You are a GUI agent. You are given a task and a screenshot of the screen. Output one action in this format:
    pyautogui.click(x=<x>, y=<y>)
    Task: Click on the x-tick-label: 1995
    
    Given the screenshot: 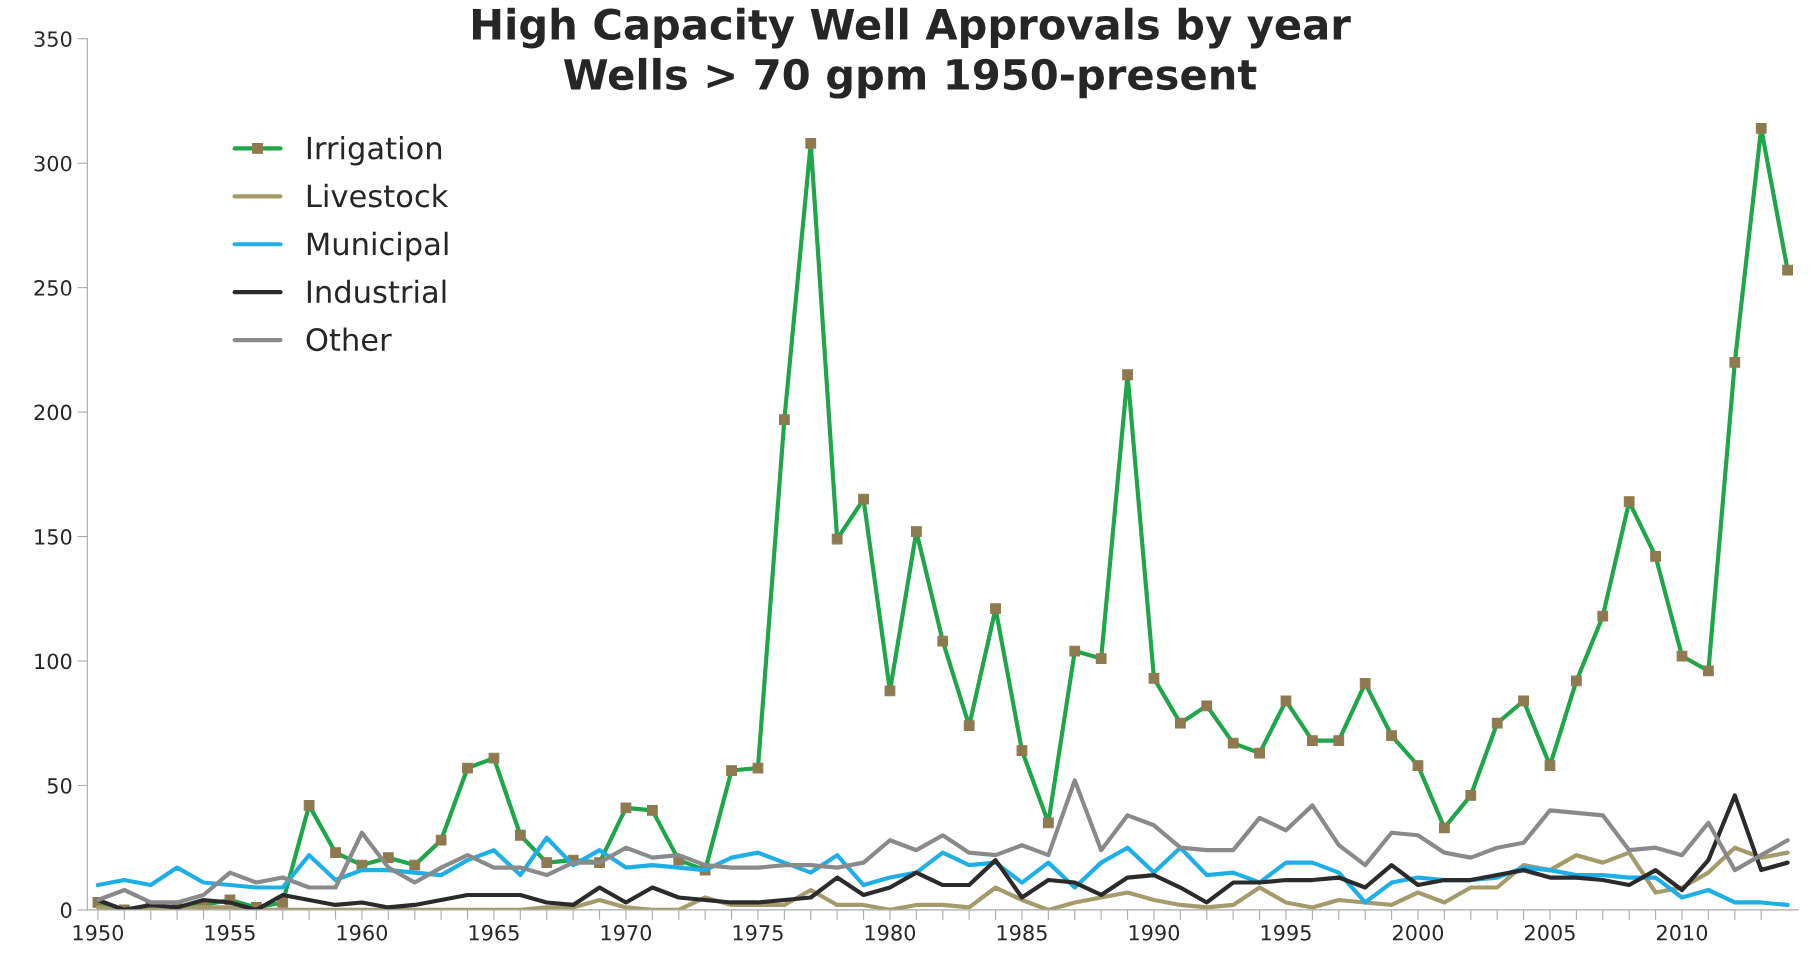 What is the action you would take?
    pyautogui.click(x=1286, y=932)
    